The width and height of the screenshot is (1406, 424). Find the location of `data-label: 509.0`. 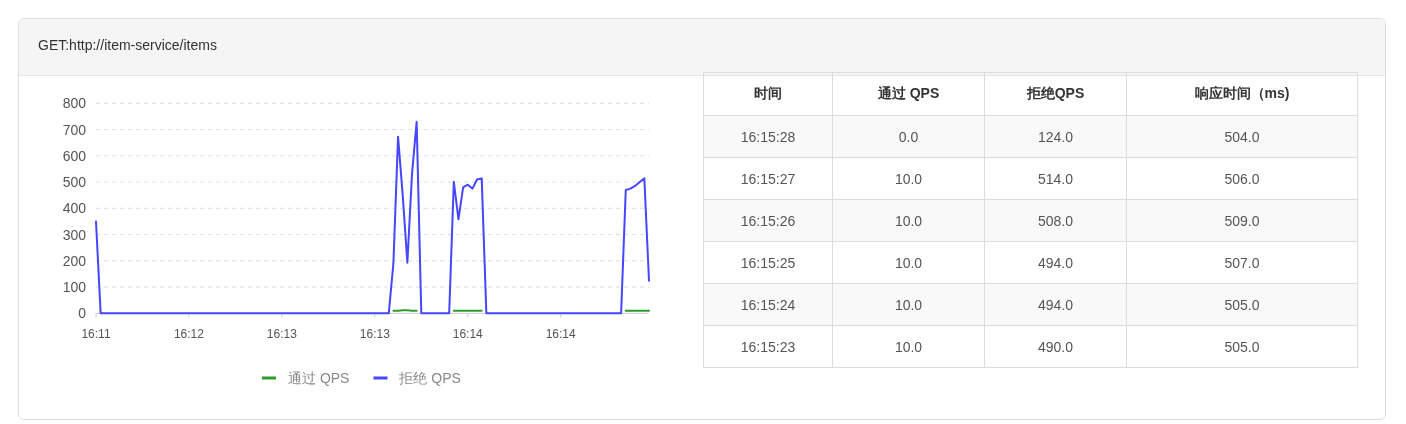

data-label: 509.0 is located at coordinates (1242, 220).